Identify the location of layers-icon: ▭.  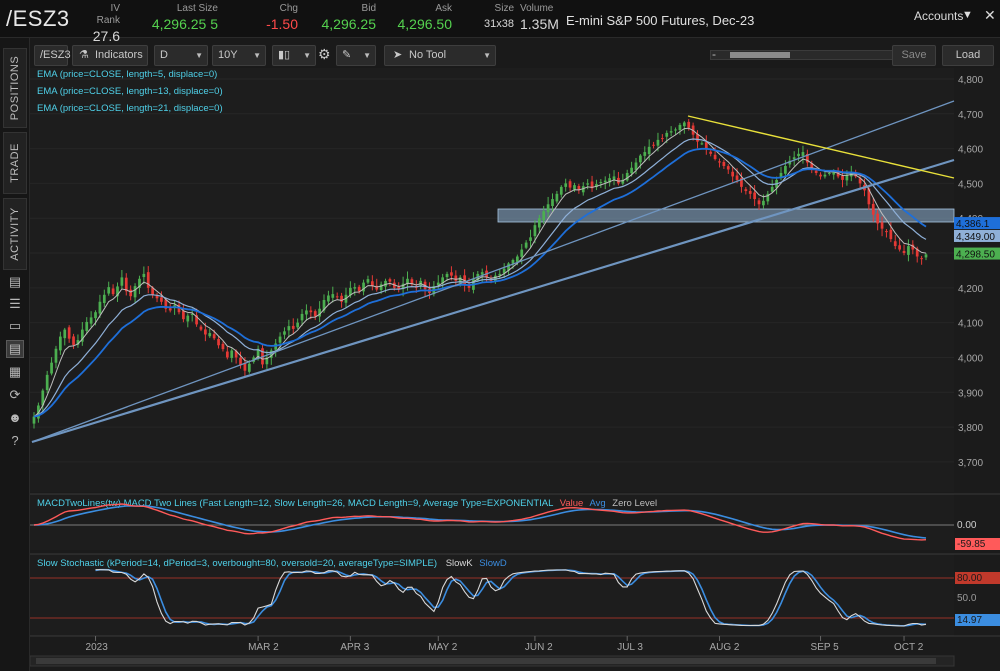
(15, 325).